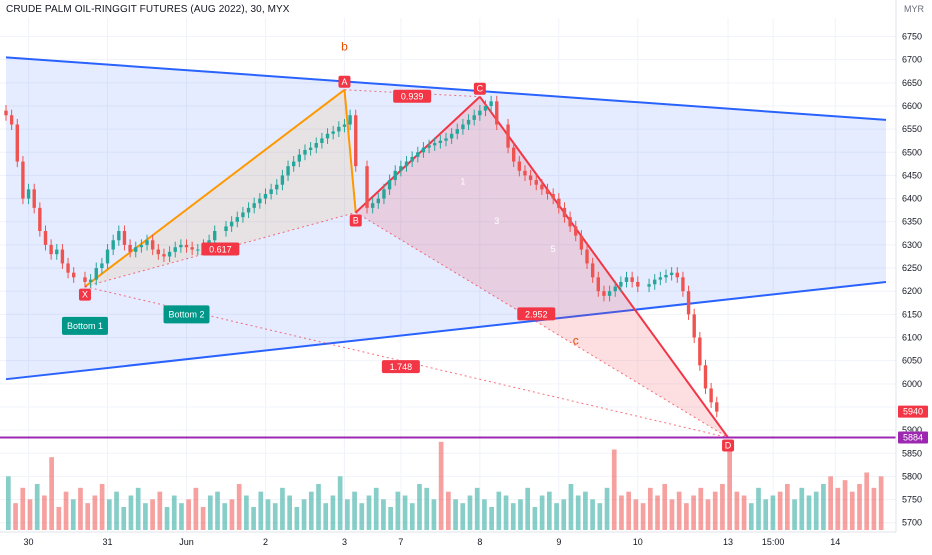 Image resolution: width=932 pixels, height=555 pixels. I want to click on x-tick-label: 9, so click(558, 542).